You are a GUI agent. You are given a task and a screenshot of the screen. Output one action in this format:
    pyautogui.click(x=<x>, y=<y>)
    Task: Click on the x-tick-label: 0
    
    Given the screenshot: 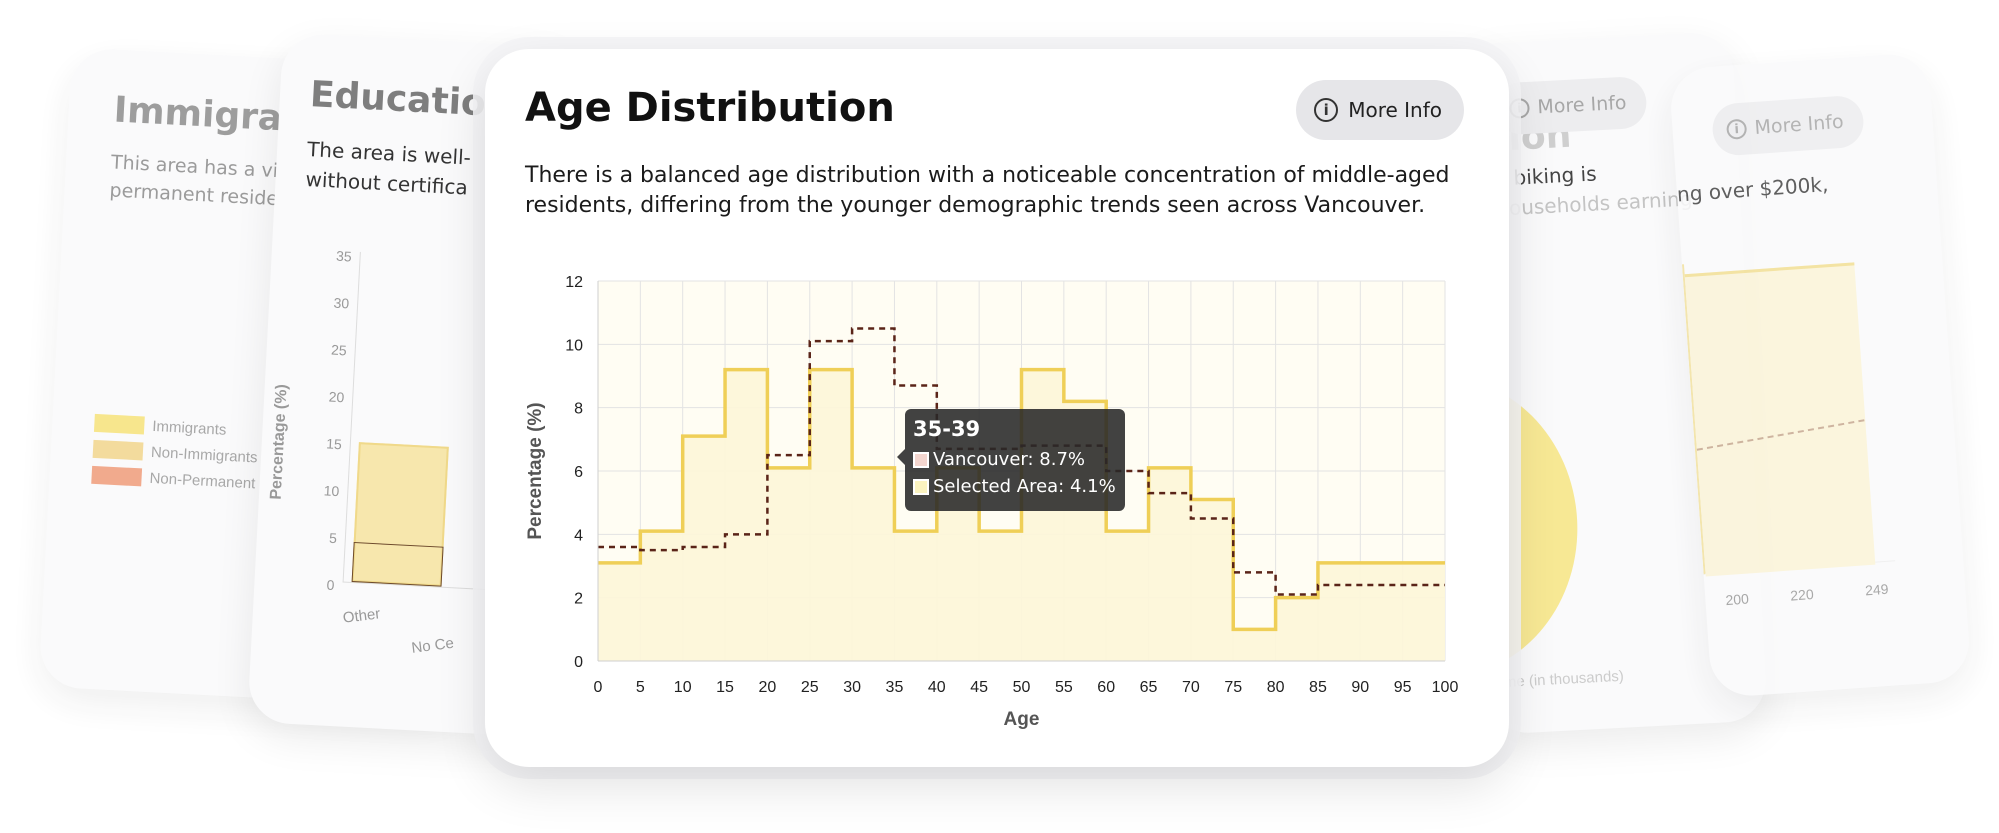 What is the action you would take?
    pyautogui.click(x=598, y=687)
    